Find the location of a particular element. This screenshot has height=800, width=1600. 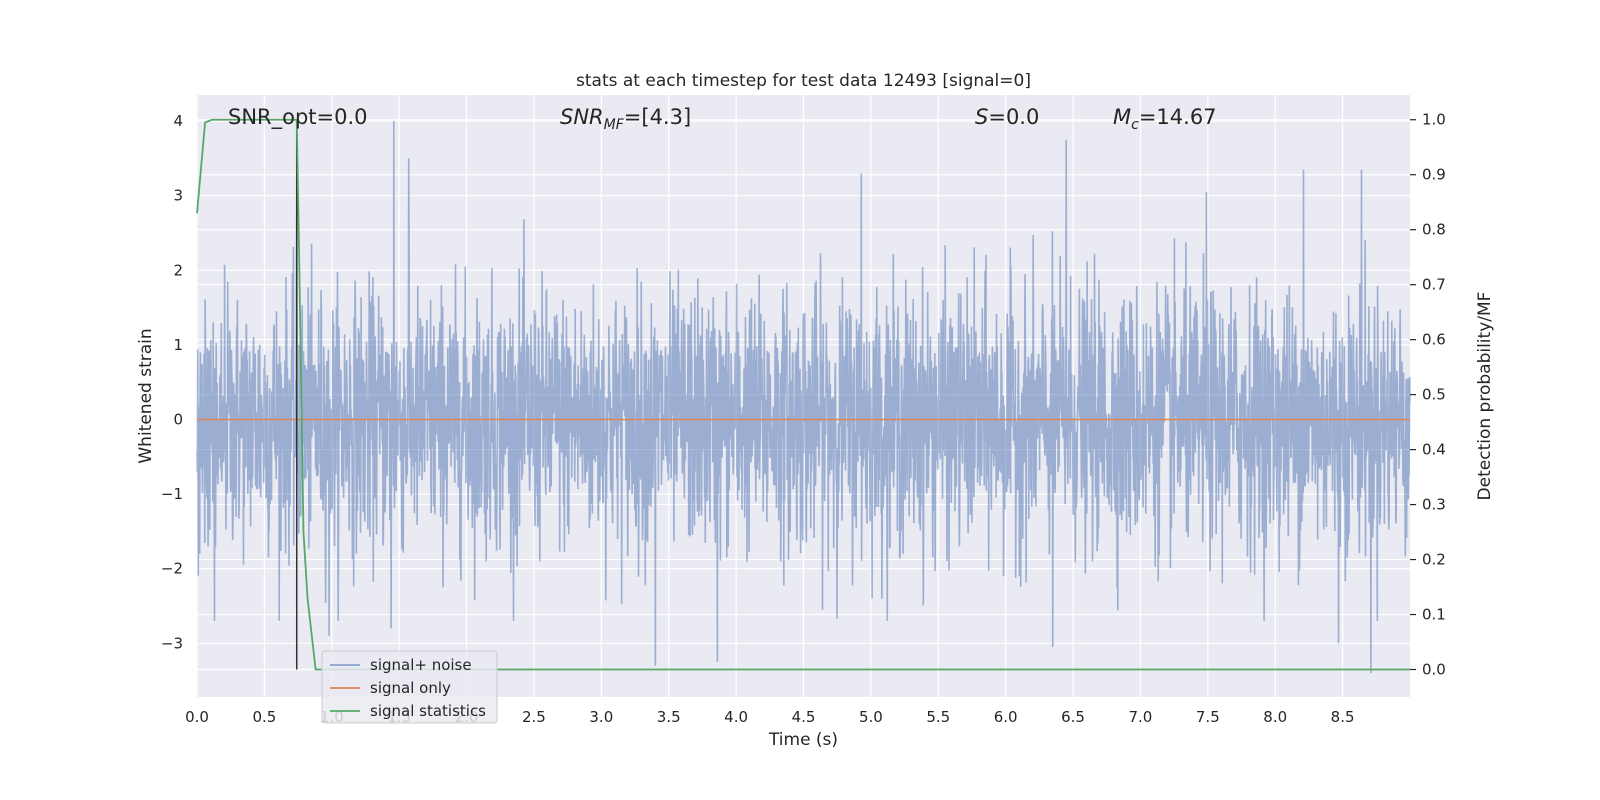

x-tick-label: 7.5 is located at coordinates (1208, 717).